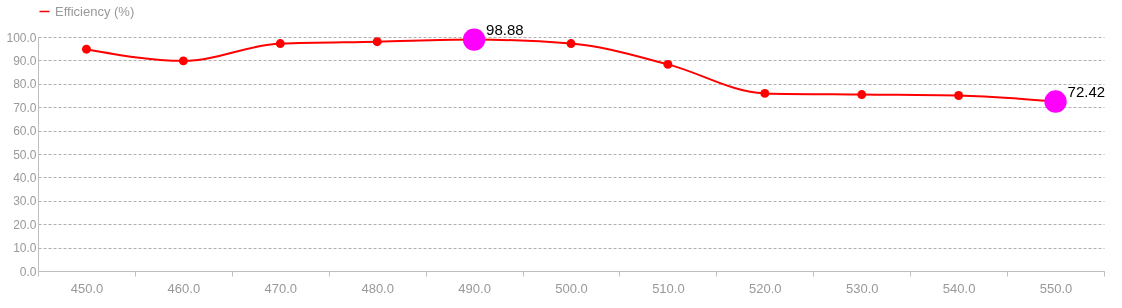  What do you see at coordinates (25, 131) in the screenshot?
I see `y-tick-label: 60.0` at bounding box center [25, 131].